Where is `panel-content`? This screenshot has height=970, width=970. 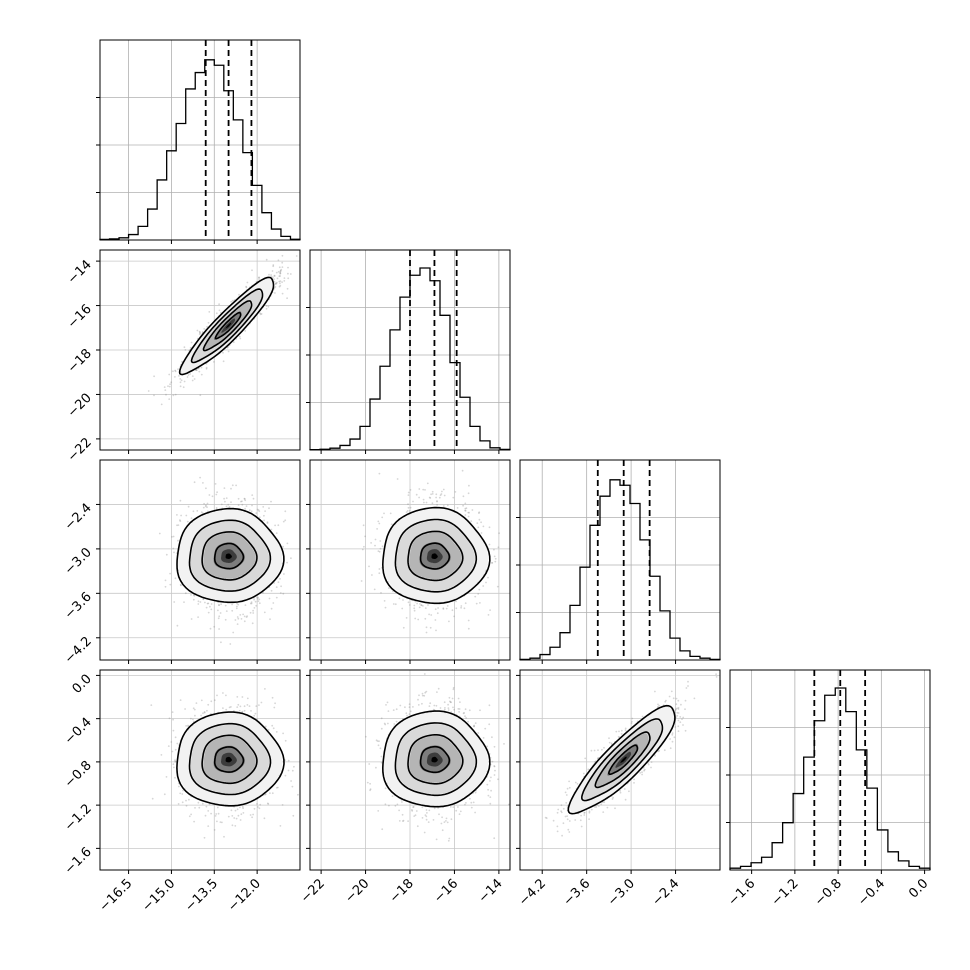 panel-content is located at coordinates (200, 560).